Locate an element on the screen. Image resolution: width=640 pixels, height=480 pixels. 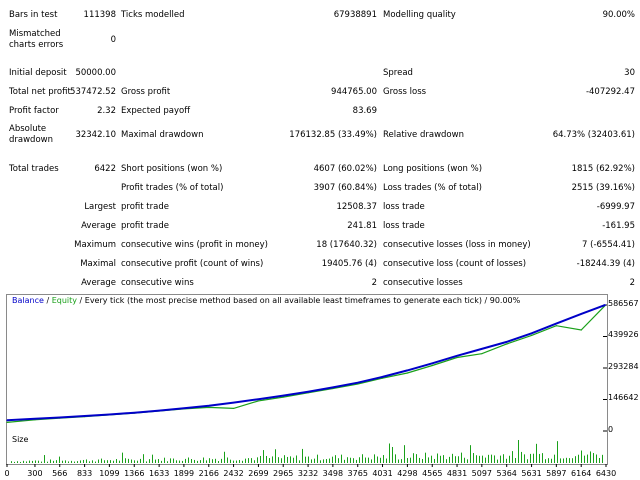
x-tick-label: 4298 is located at coordinates (407, 473).